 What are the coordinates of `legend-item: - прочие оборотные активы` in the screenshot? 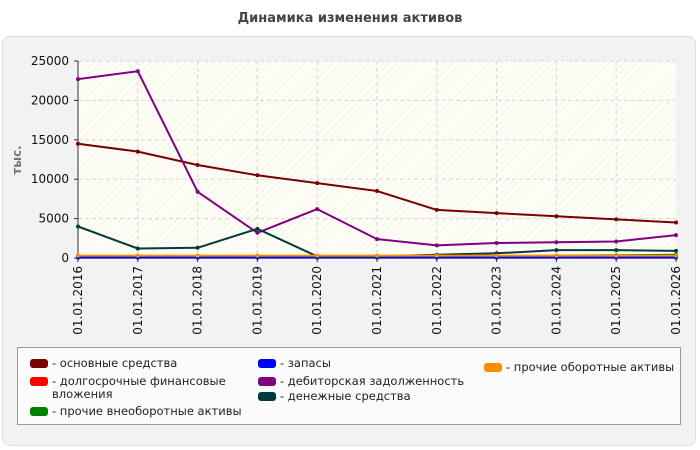 It's located at (579, 367).